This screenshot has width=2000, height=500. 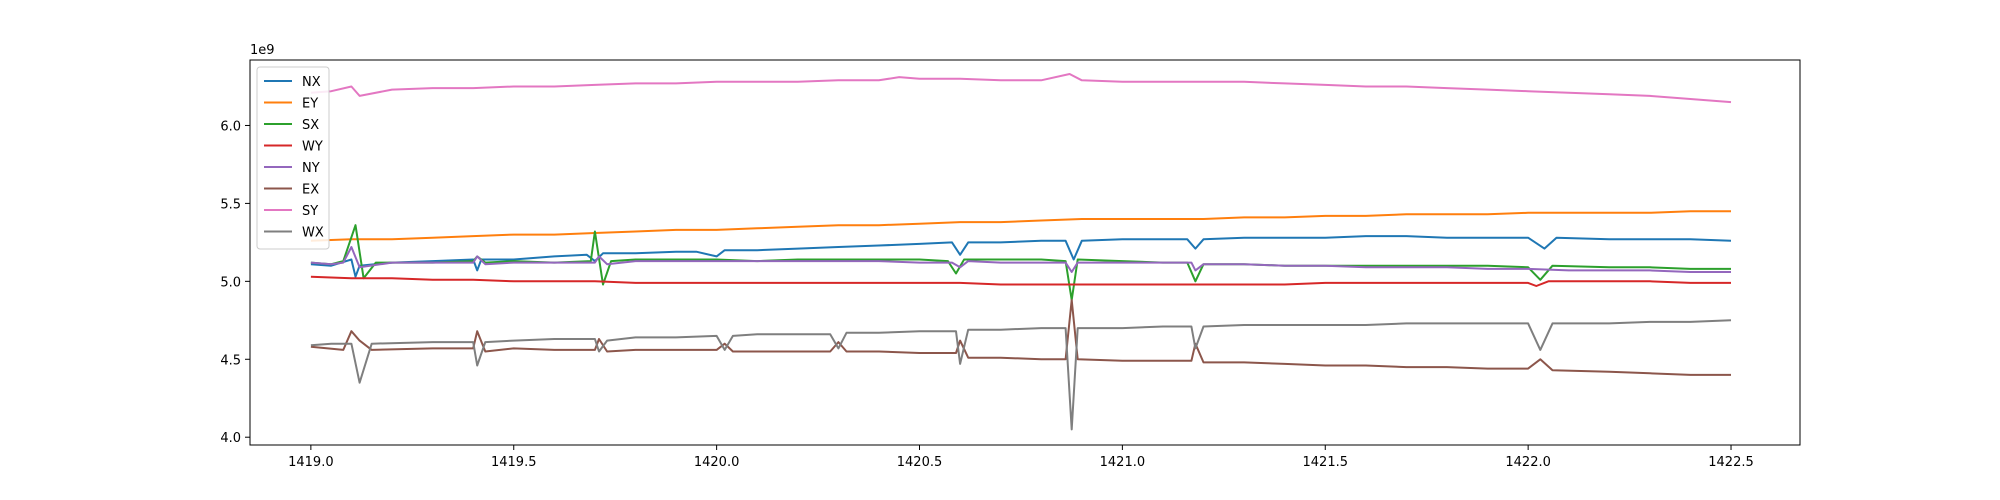 What do you see at coordinates (920, 462) in the screenshot?
I see `x-tick-label: 1420.5` at bounding box center [920, 462].